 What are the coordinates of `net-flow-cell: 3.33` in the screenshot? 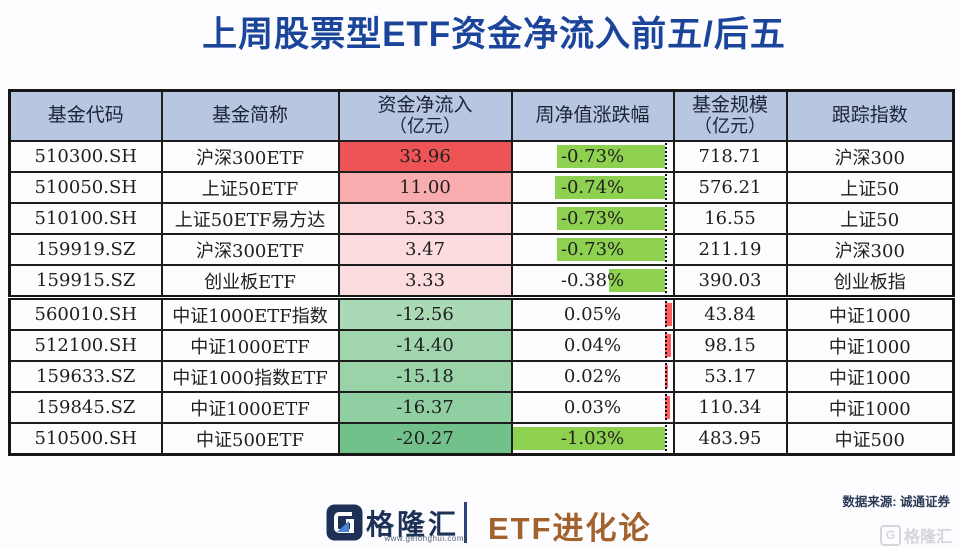 It's located at (425, 281).